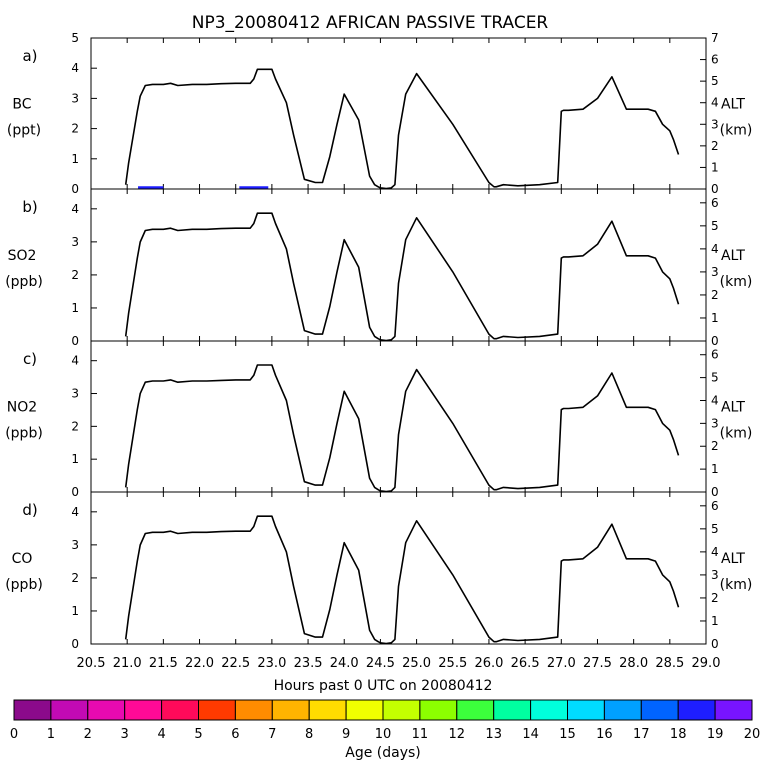 The image size is (768, 772). I want to click on colorbar-tick-label: 17, so click(641, 734).